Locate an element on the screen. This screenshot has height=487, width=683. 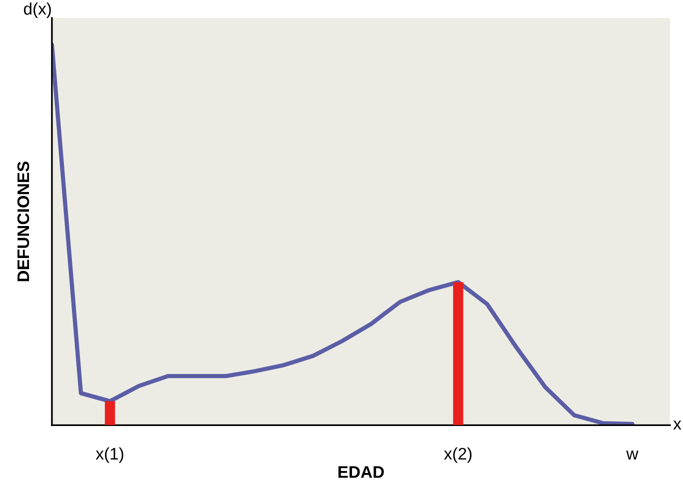
x-tick-label: x(2) is located at coordinates (458, 455).